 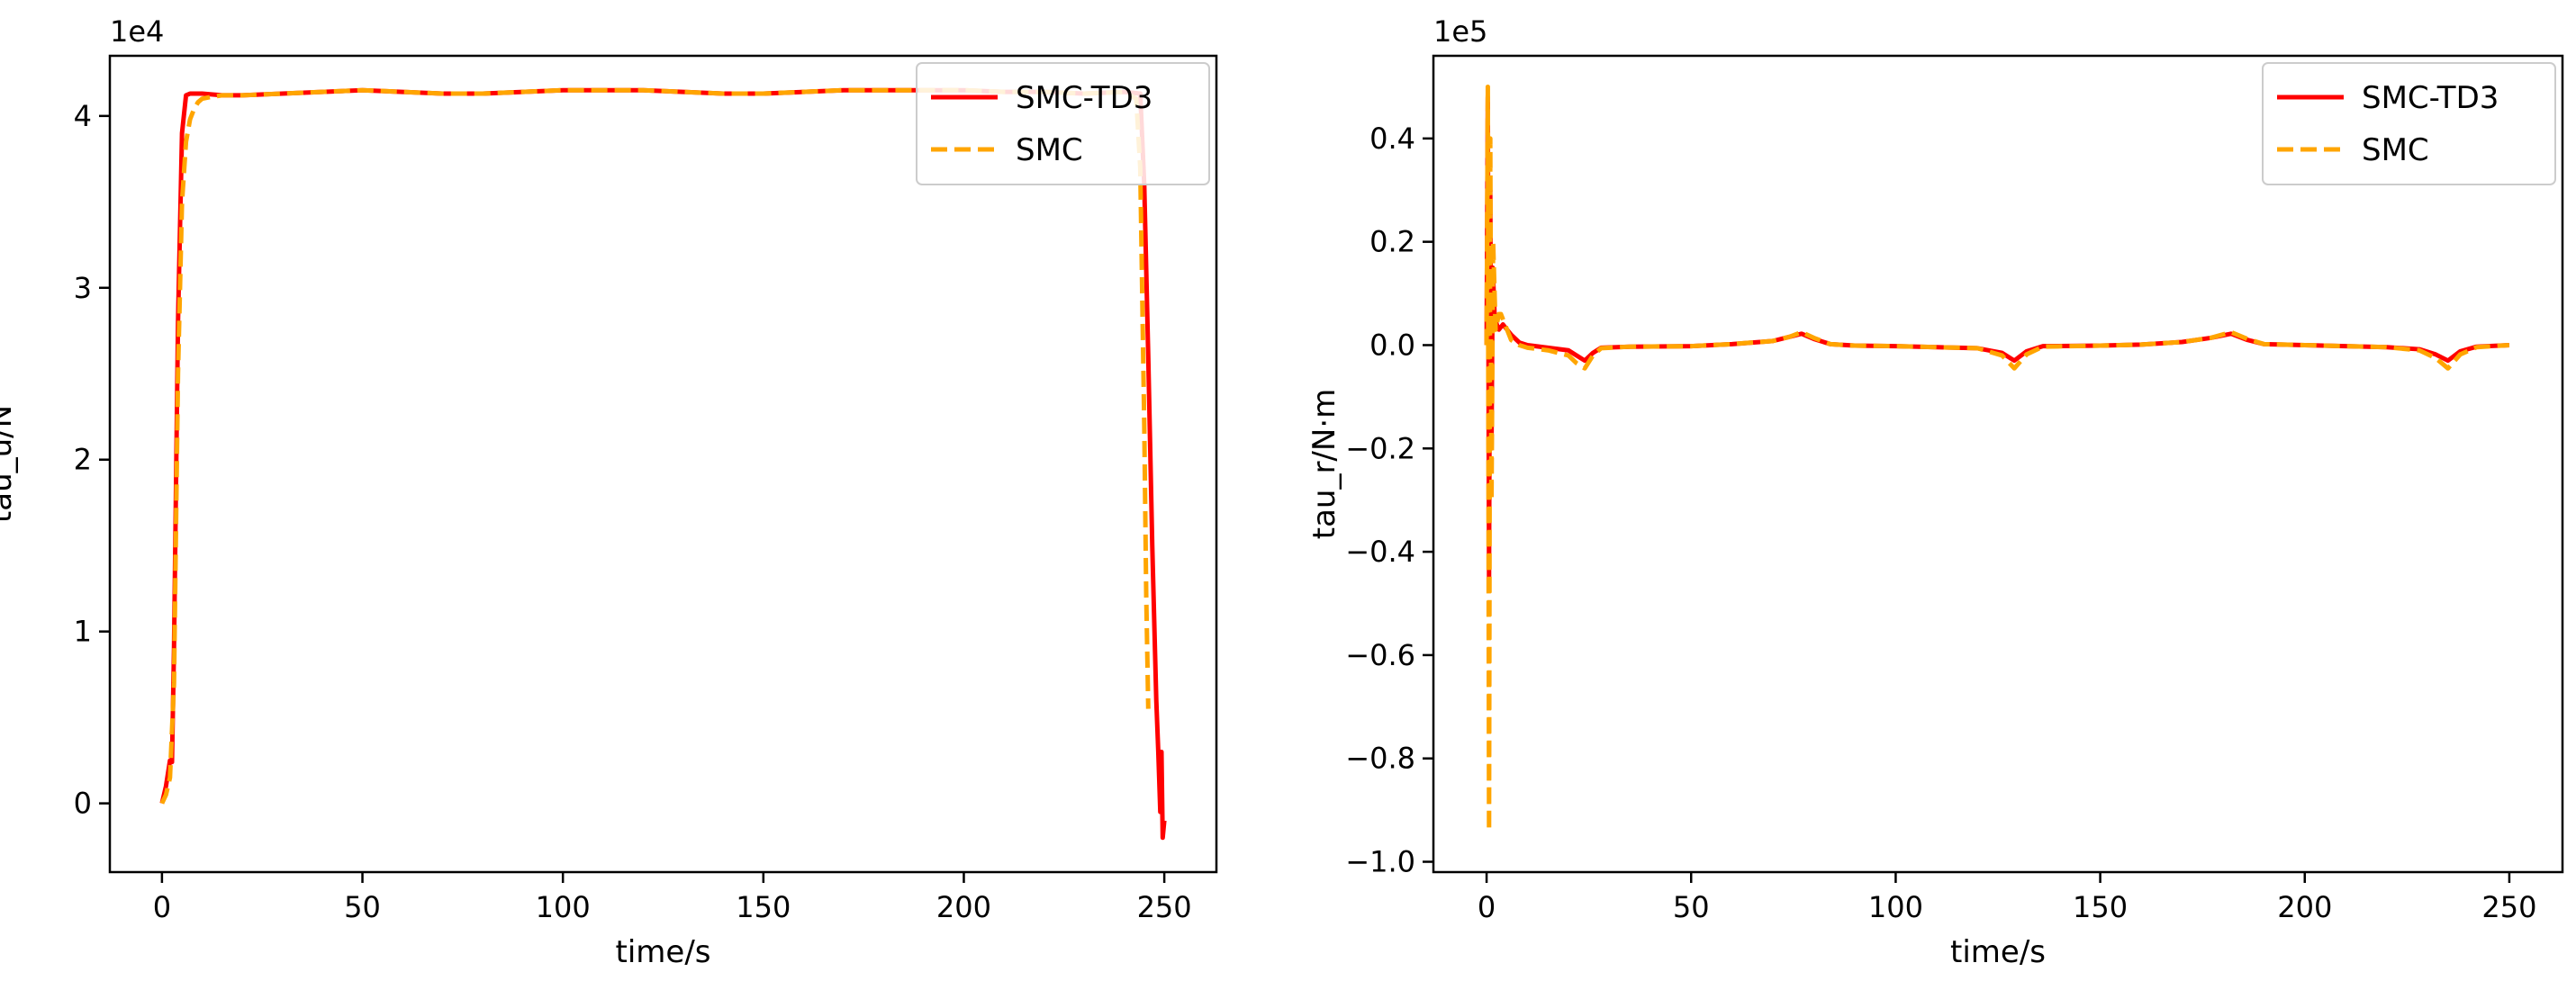 What do you see at coordinates (83, 632) in the screenshot?
I see `tau-u-y-tick-label: 1` at bounding box center [83, 632].